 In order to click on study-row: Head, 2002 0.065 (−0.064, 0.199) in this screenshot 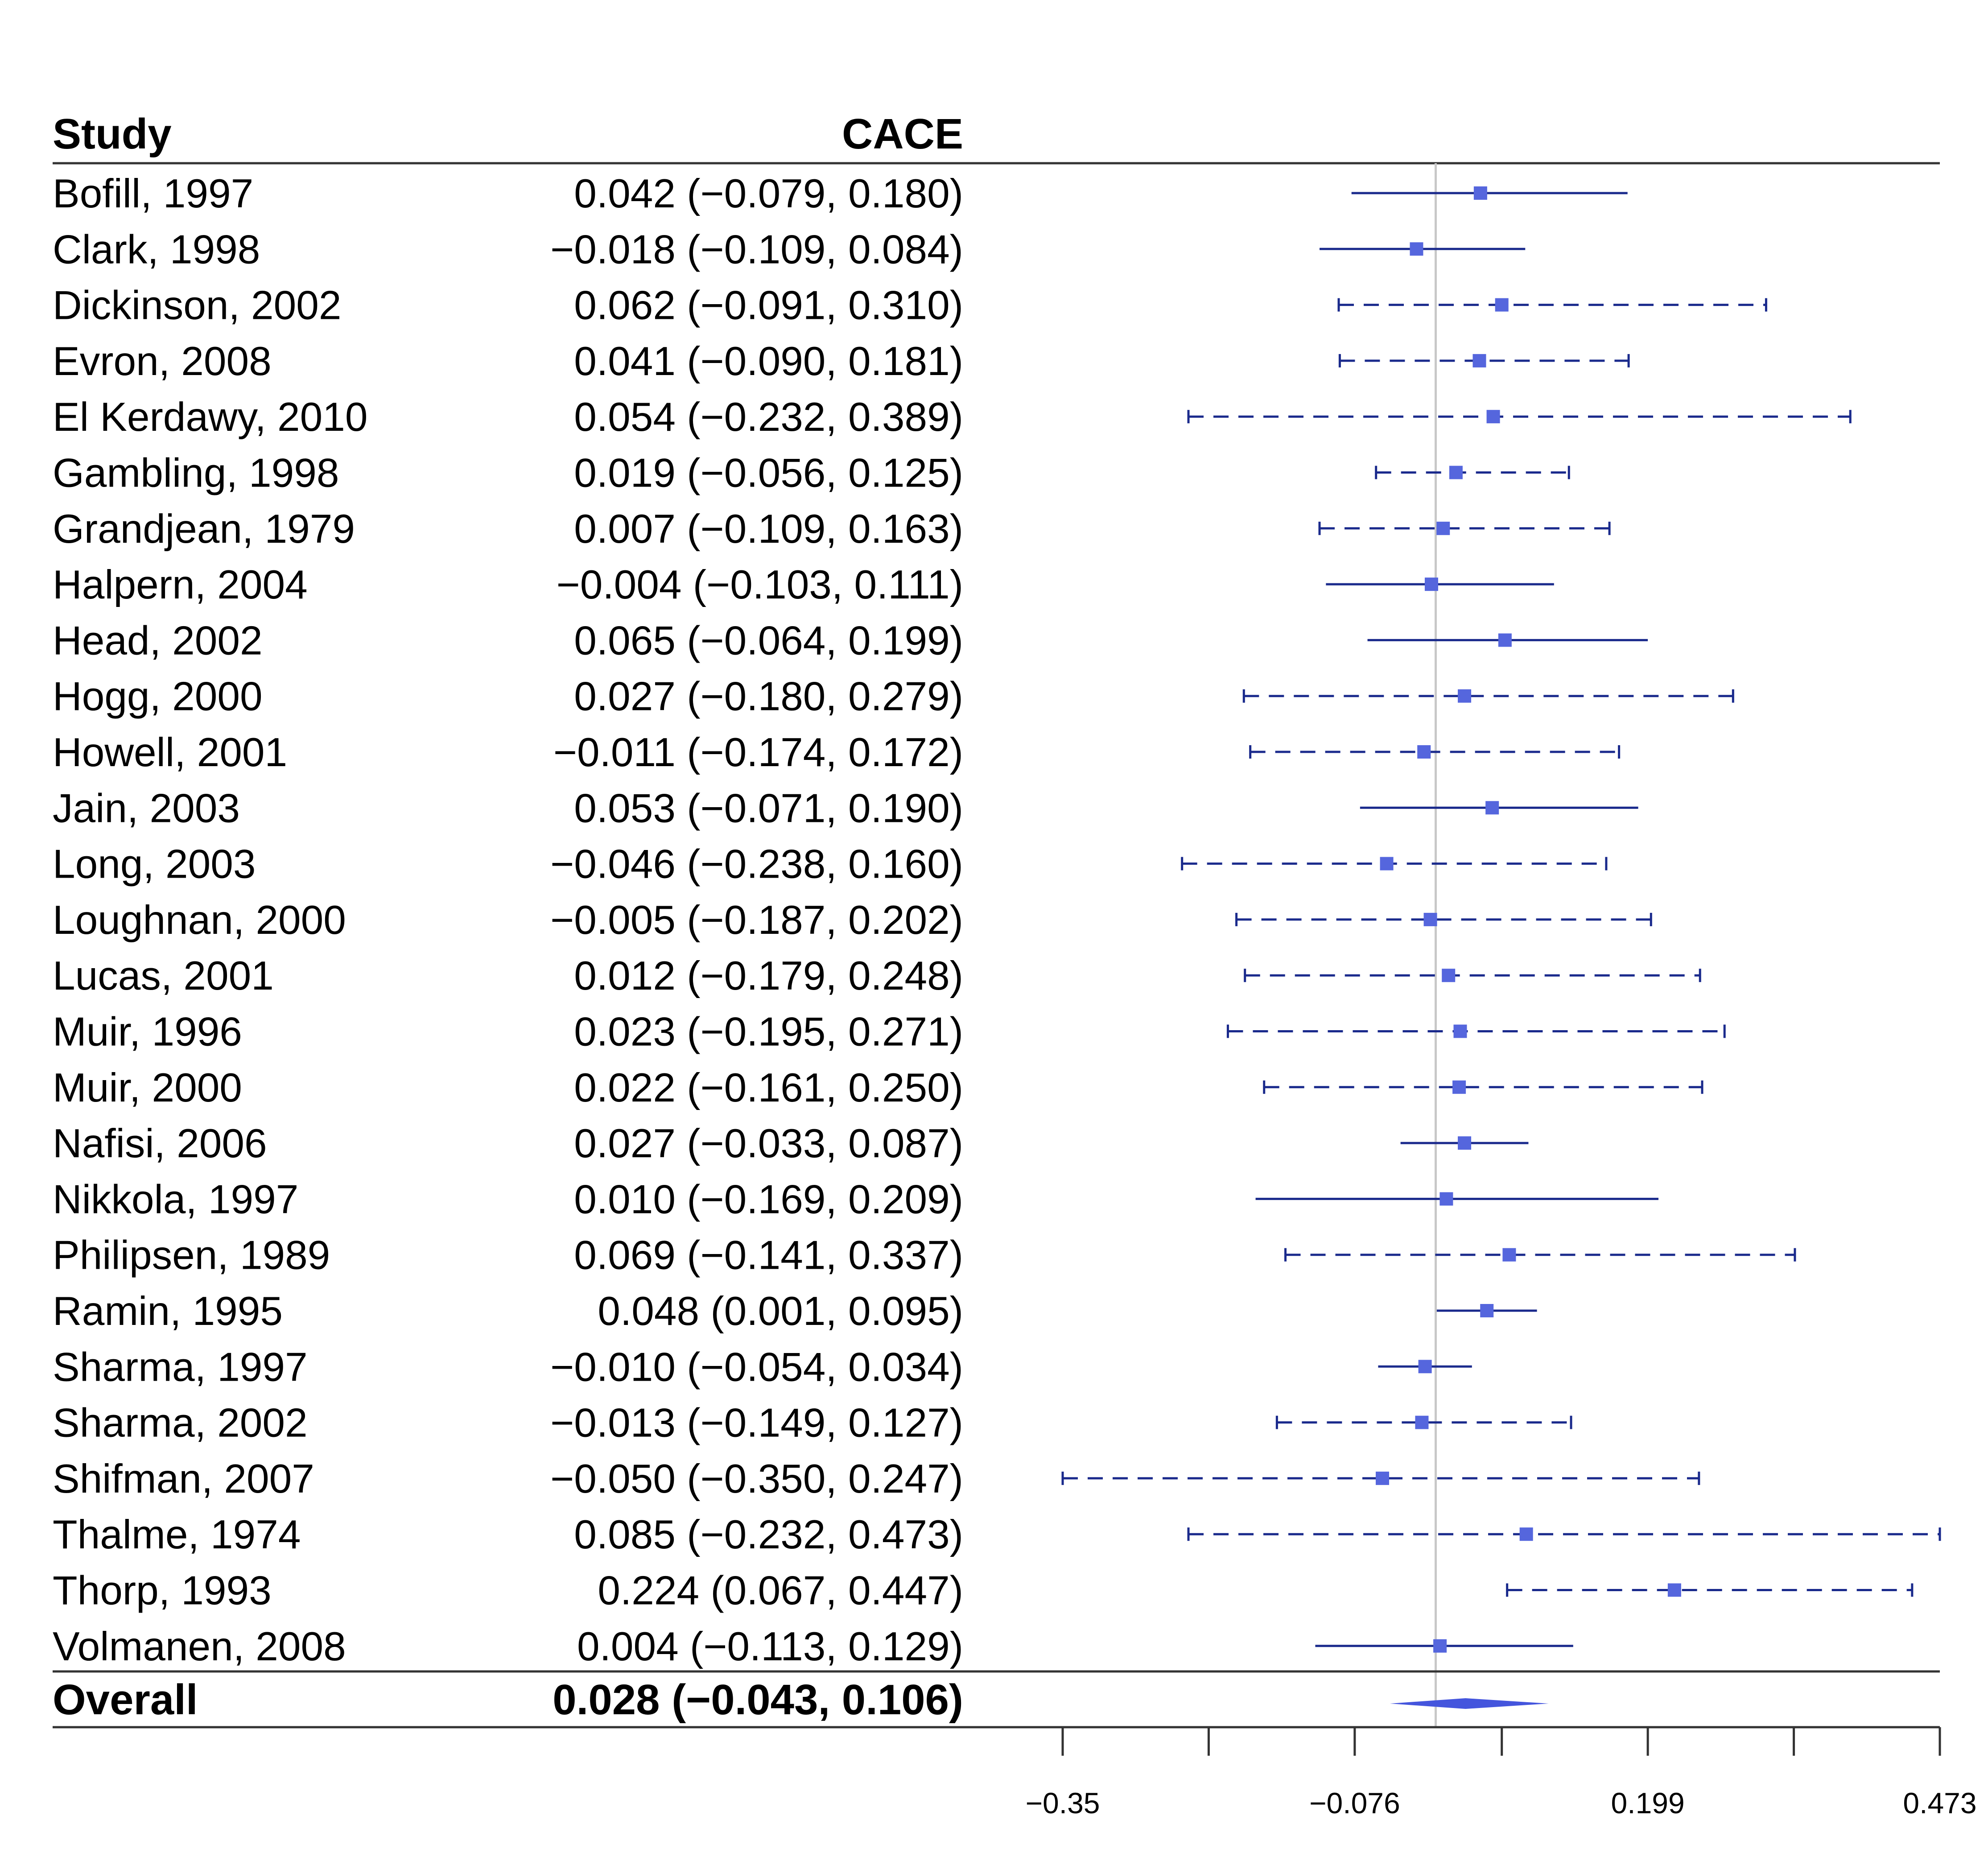, I will do `click(850, 640)`.